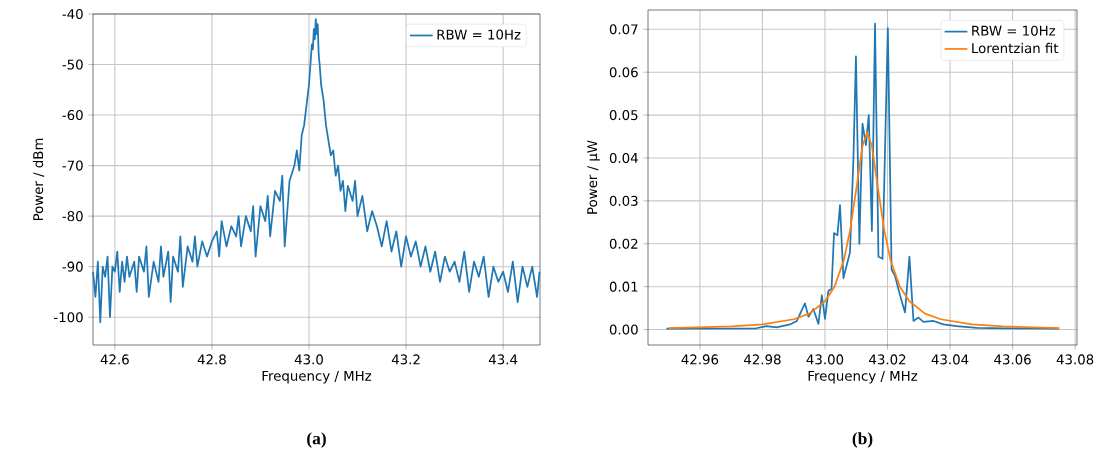 Image resolution: width=1101 pixels, height=455 pixels. Describe the element at coordinates (950, 359) in the screenshot. I see `x-tick-label: 43.04` at that location.